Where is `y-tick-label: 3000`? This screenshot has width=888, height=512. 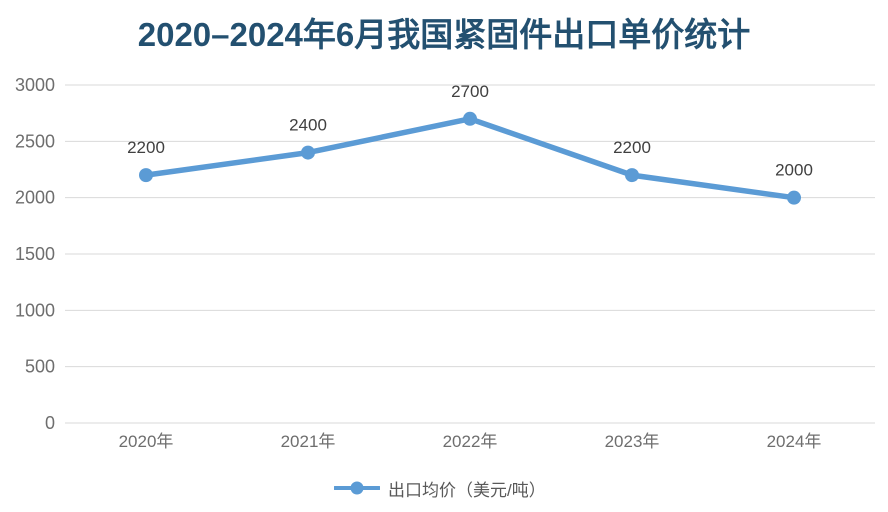 y-tick-label: 3000 is located at coordinates (35, 85).